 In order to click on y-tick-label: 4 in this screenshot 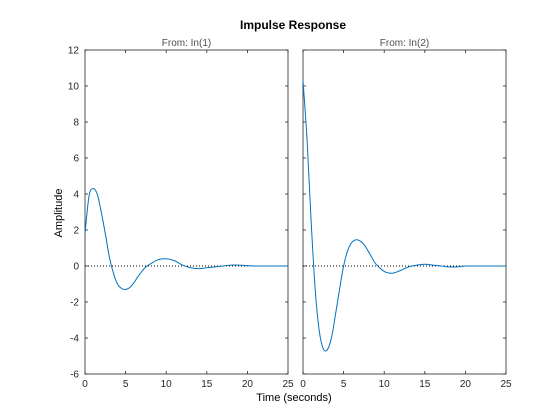, I will do `click(76, 195)`.